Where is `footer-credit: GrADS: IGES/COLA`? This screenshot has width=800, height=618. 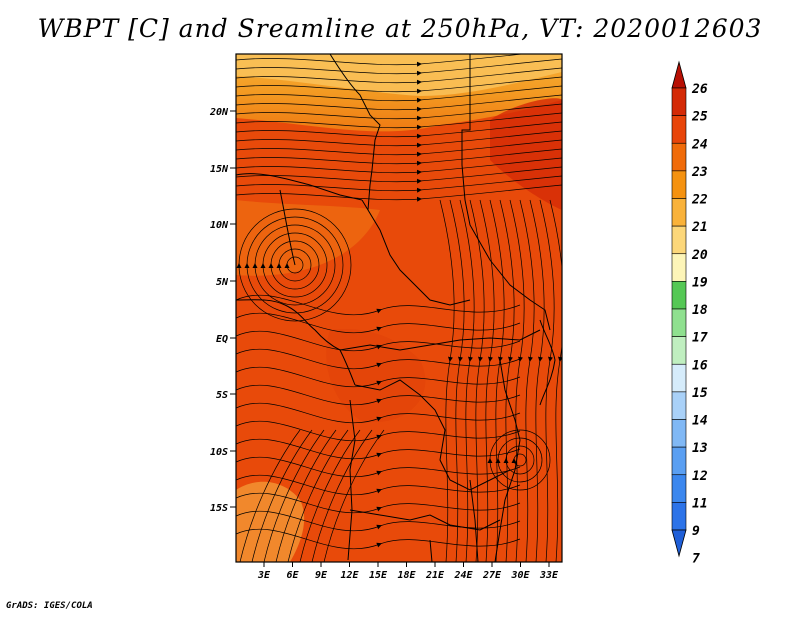
footer-credit: GrADS: IGES/COLA is located at coordinates (49, 606).